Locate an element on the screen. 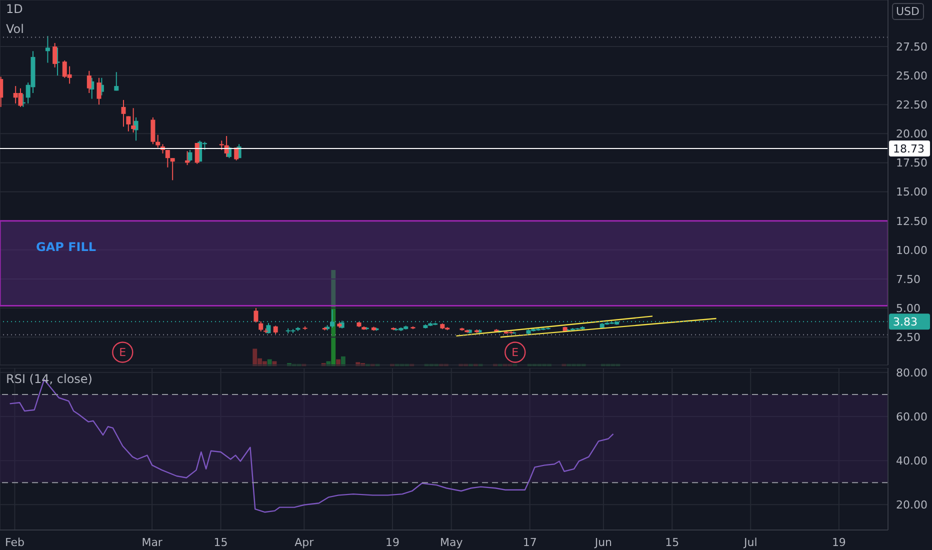  y-tick-label: 10.00 is located at coordinates (912, 250).